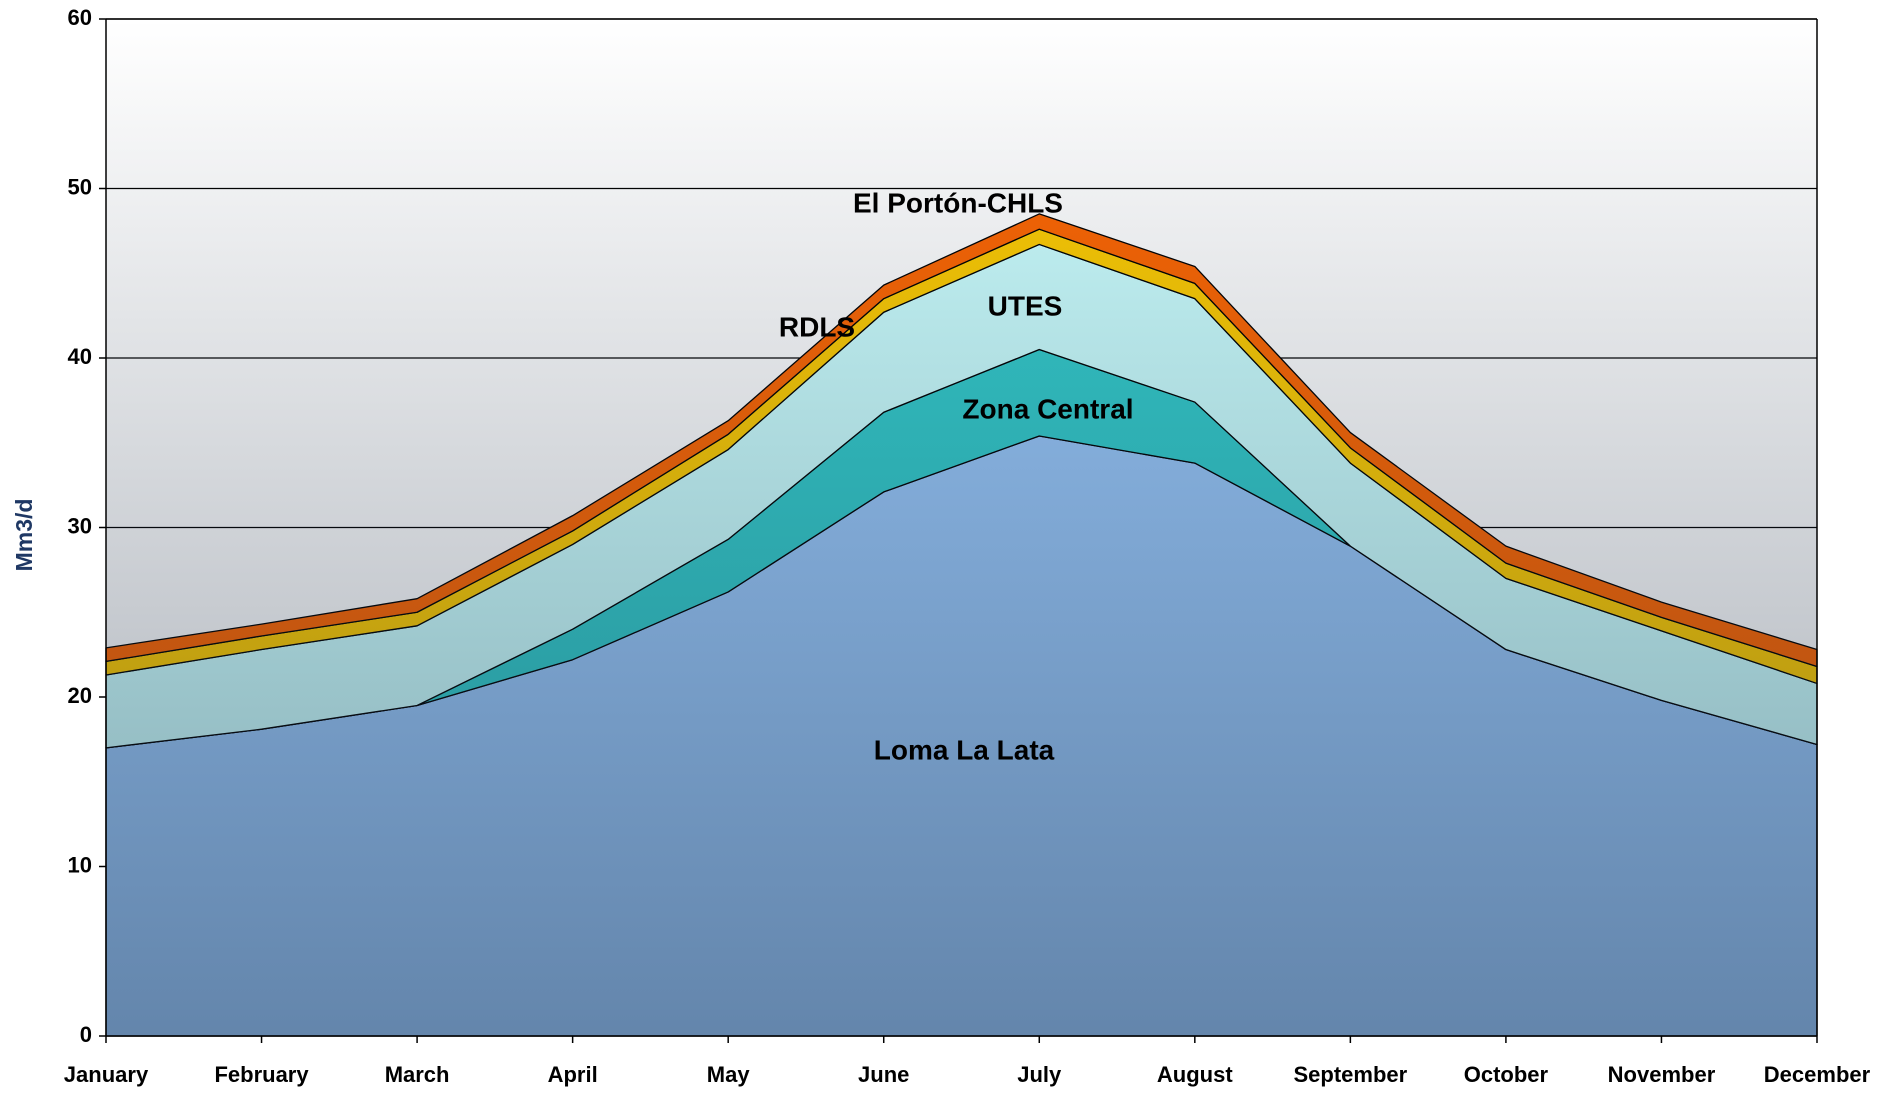 Image resolution: width=1890 pixels, height=1093 pixels. Describe the element at coordinates (817, 326) in the screenshot. I see `series-label: RDLS` at that location.